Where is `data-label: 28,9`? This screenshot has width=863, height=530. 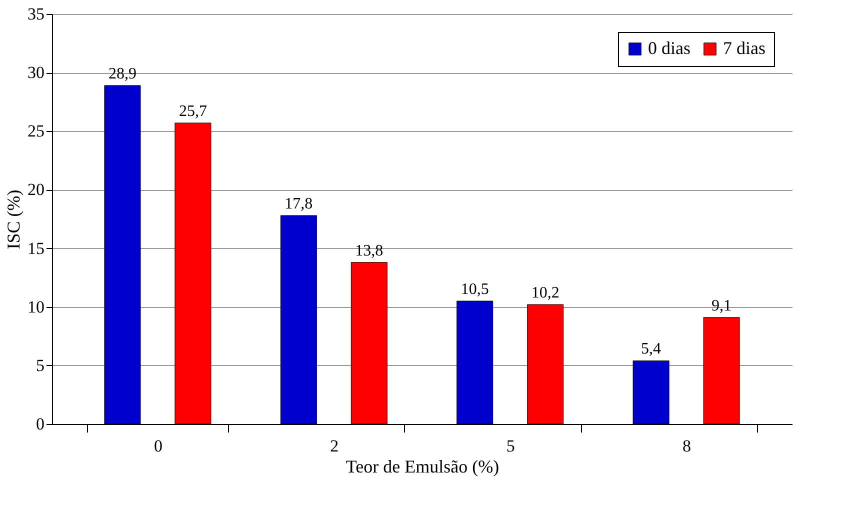
data-label: 28,9 is located at coordinates (122, 73).